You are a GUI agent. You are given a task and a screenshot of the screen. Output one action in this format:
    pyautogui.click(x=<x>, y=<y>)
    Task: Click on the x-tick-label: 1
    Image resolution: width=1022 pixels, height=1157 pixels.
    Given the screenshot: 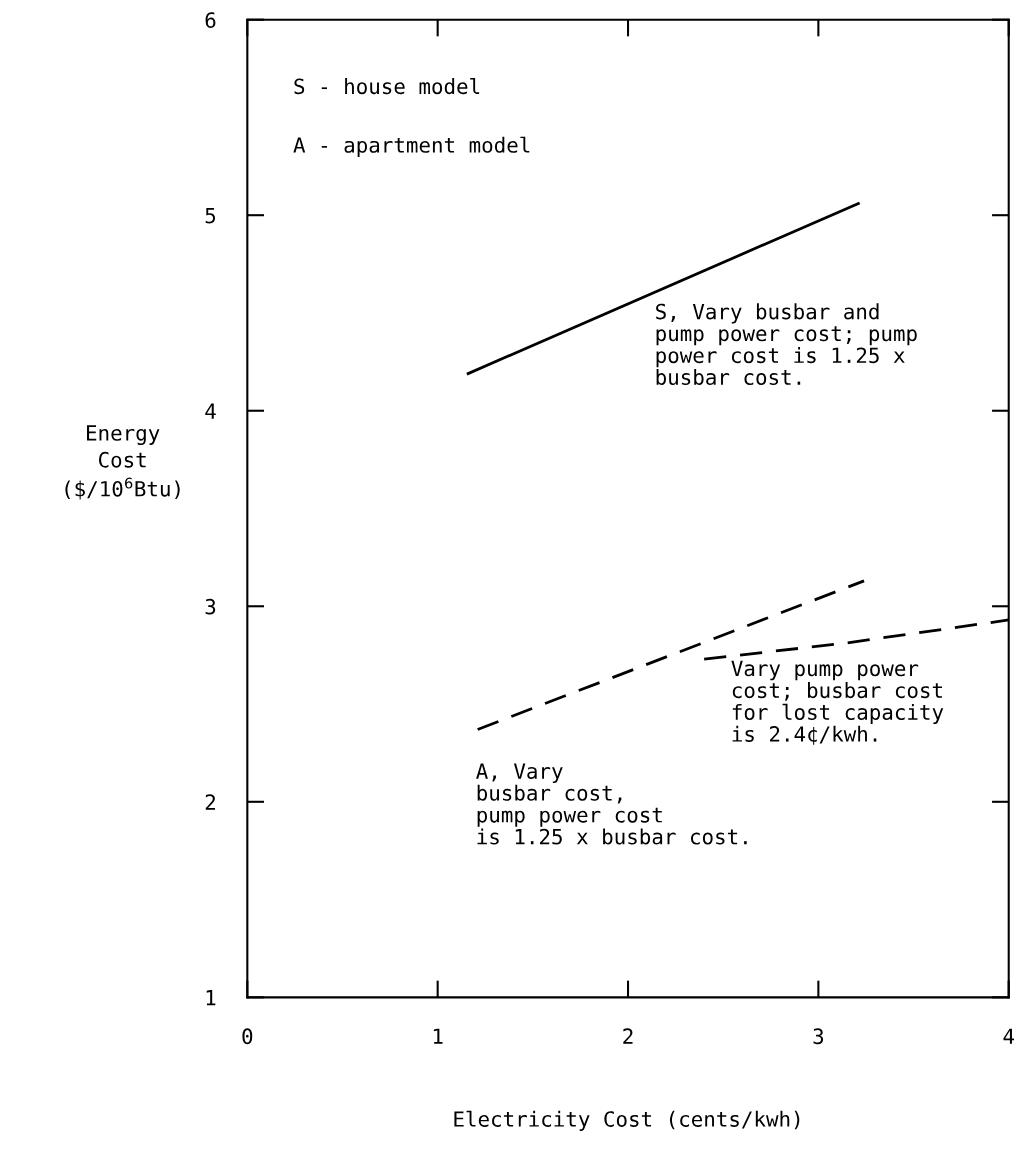 What is the action you would take?
    pyautogui.click(x=438, y=1036)
    